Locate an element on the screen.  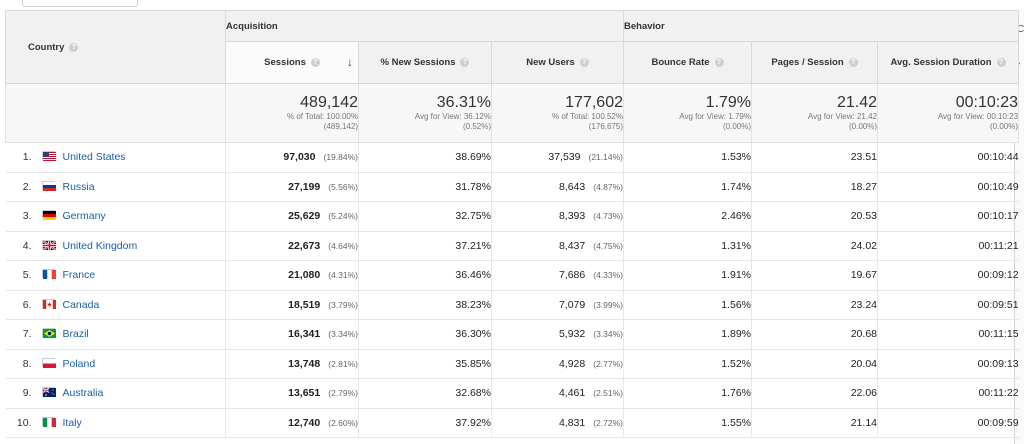
bounce-rate-column-header: Bounce Rate? is located at coordinates (687, 62).